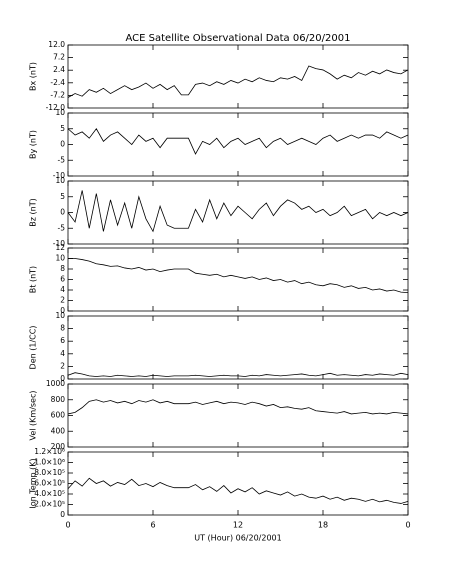  What do you see at coordinates (57, 94) in the screenshot?
I see `y-tick-label: -7.2` at bounding box center [57, 94].